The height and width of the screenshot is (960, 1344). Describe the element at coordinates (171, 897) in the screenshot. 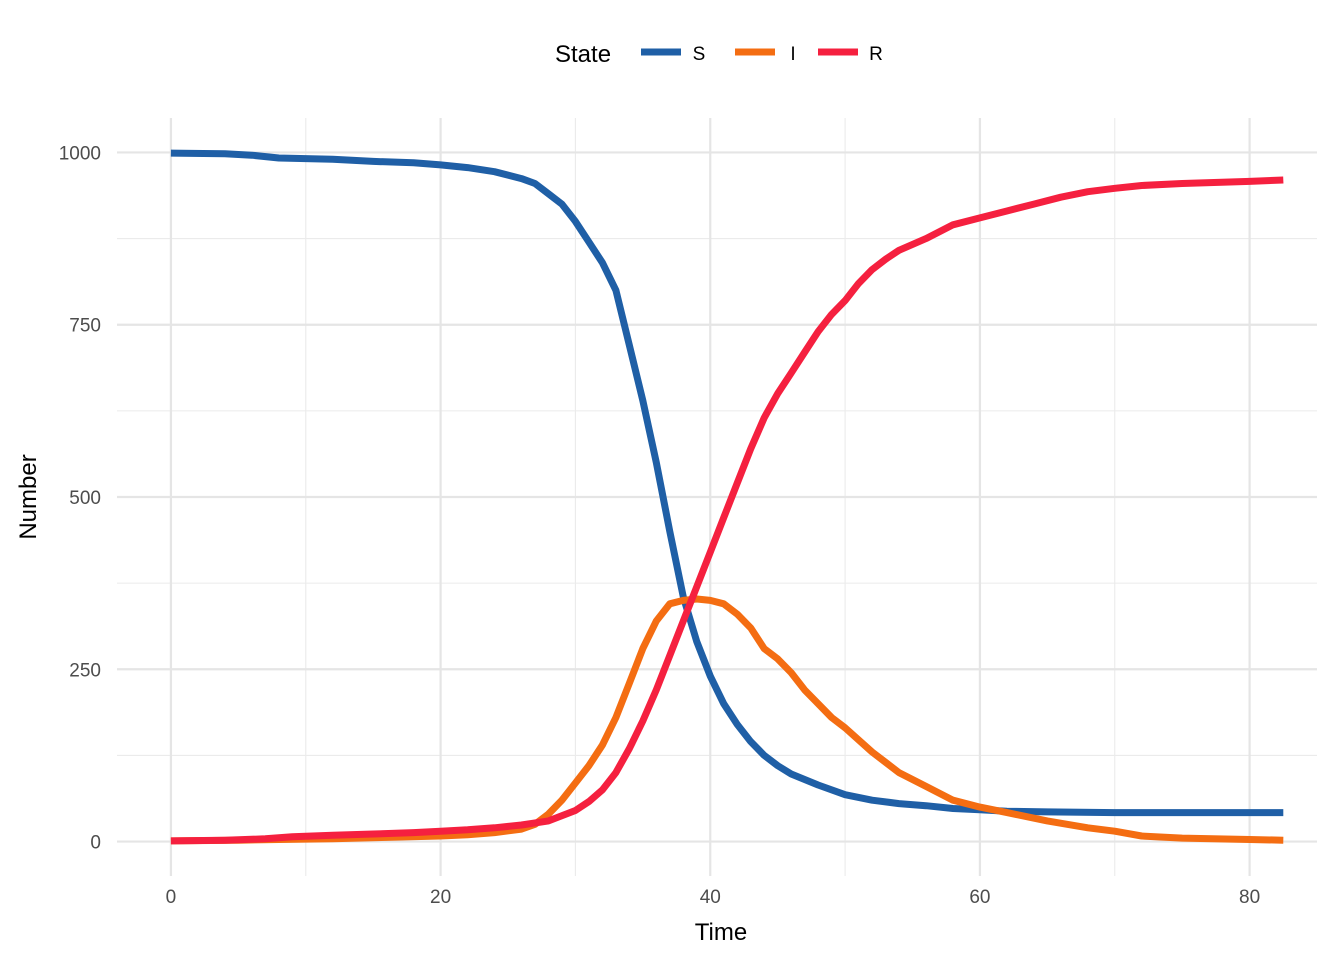

I see `x-tick-label: 0` at that location.